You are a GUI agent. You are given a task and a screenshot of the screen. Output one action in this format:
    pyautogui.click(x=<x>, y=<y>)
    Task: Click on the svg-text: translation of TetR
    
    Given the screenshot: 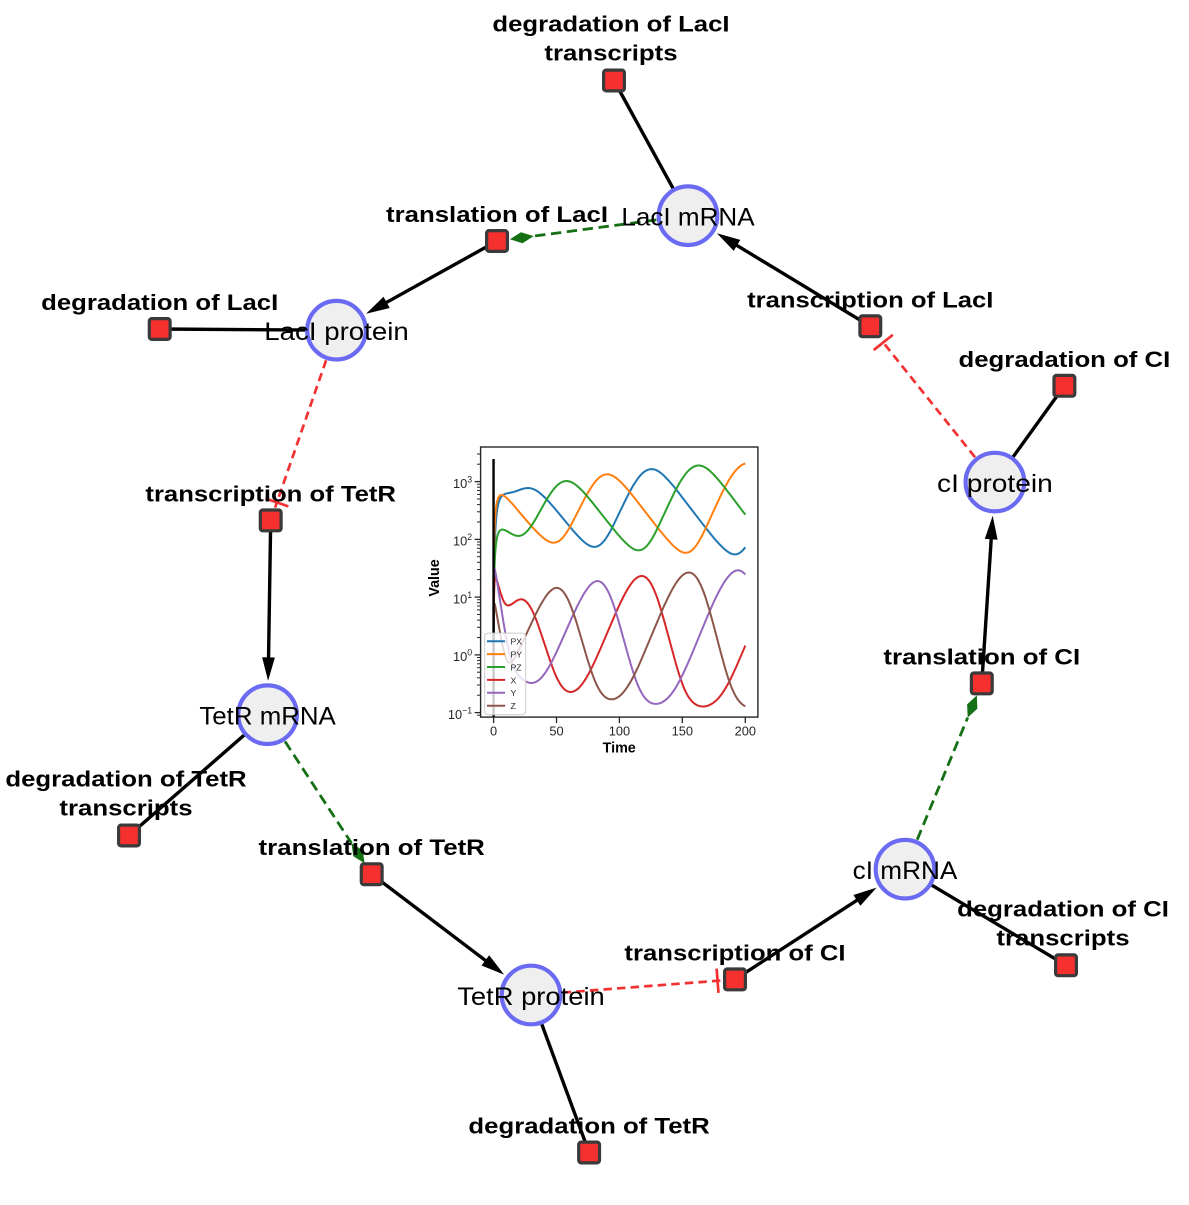 What is the action you would take?
    pyautogui.click(x=372, y=847)
    